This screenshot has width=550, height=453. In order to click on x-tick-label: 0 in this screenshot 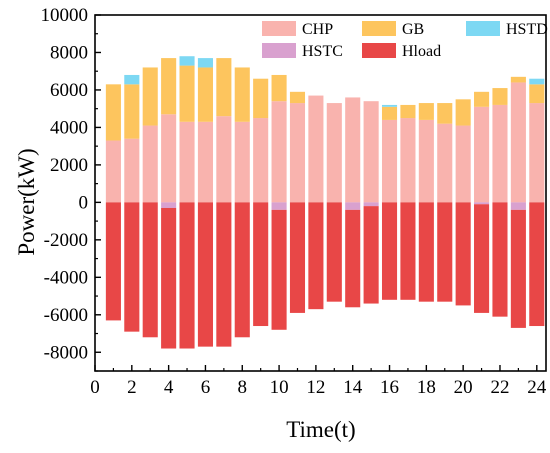, I will do `click(95, 387)`.